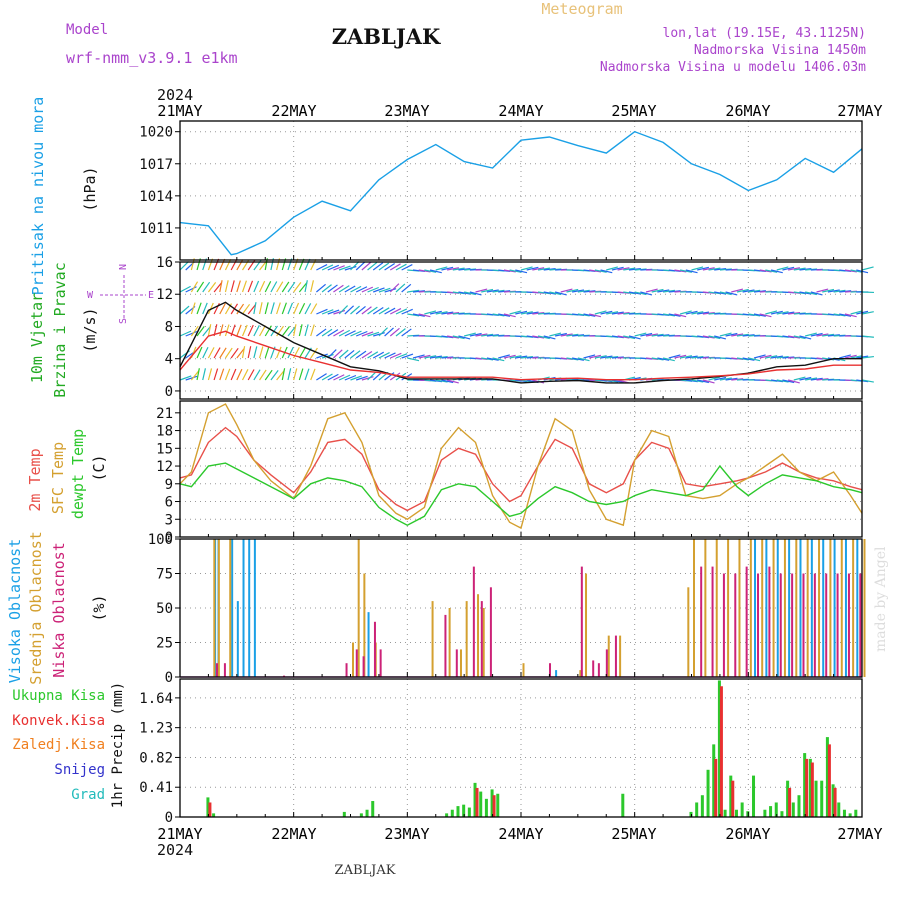 The image size is (900, 905). What do you see at coordinates (58, 721) in the screenshot?
I see `legend-convective-rain: Konvek.Kisa` at bounding box center [58, 721].